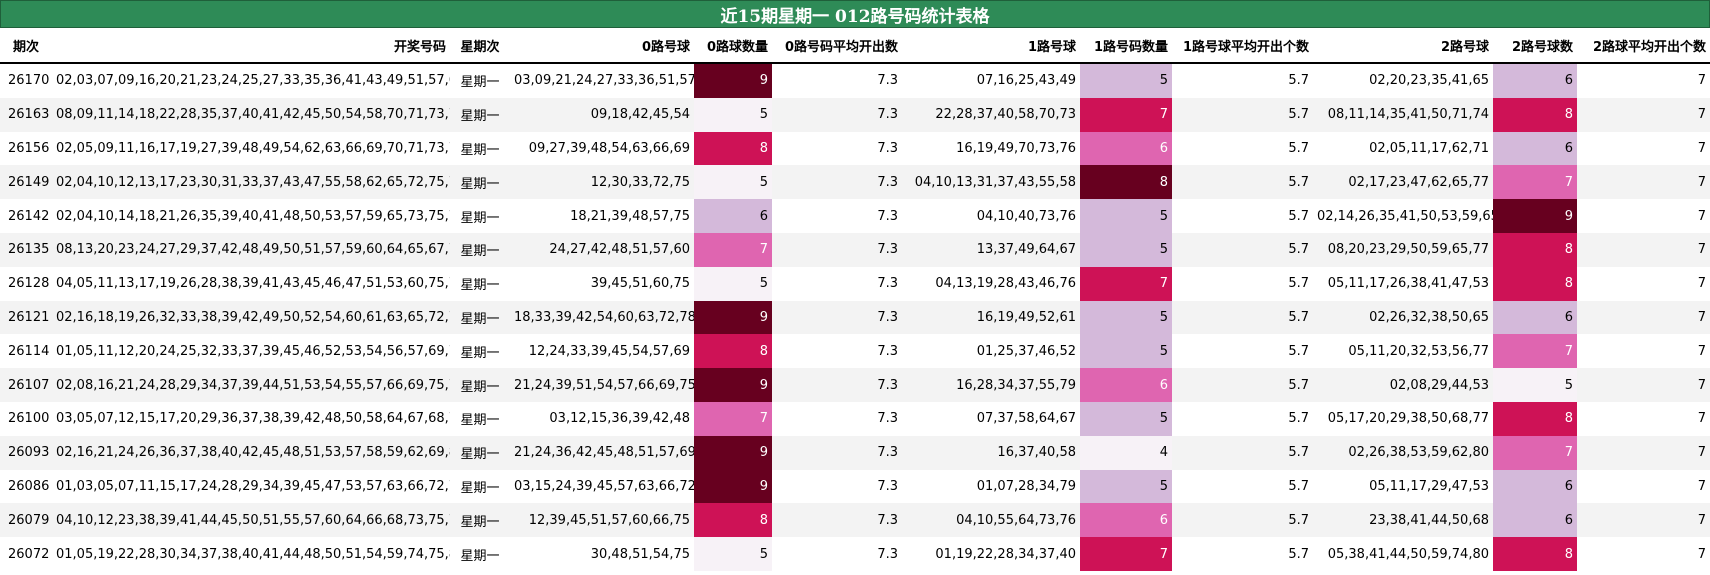 This screenshot has width=1710, height=575. I want to click on r2-balls-cell: 02,26,32,38,50,65, so click(1403, 317).